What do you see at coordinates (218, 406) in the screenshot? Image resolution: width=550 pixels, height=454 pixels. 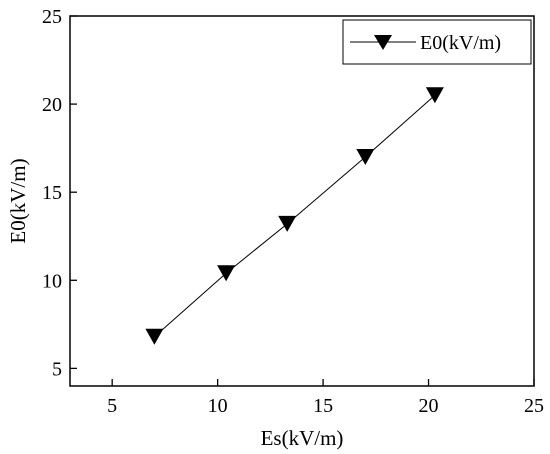 I see `x-tick-label: 10` at bounding box center [218, 406].